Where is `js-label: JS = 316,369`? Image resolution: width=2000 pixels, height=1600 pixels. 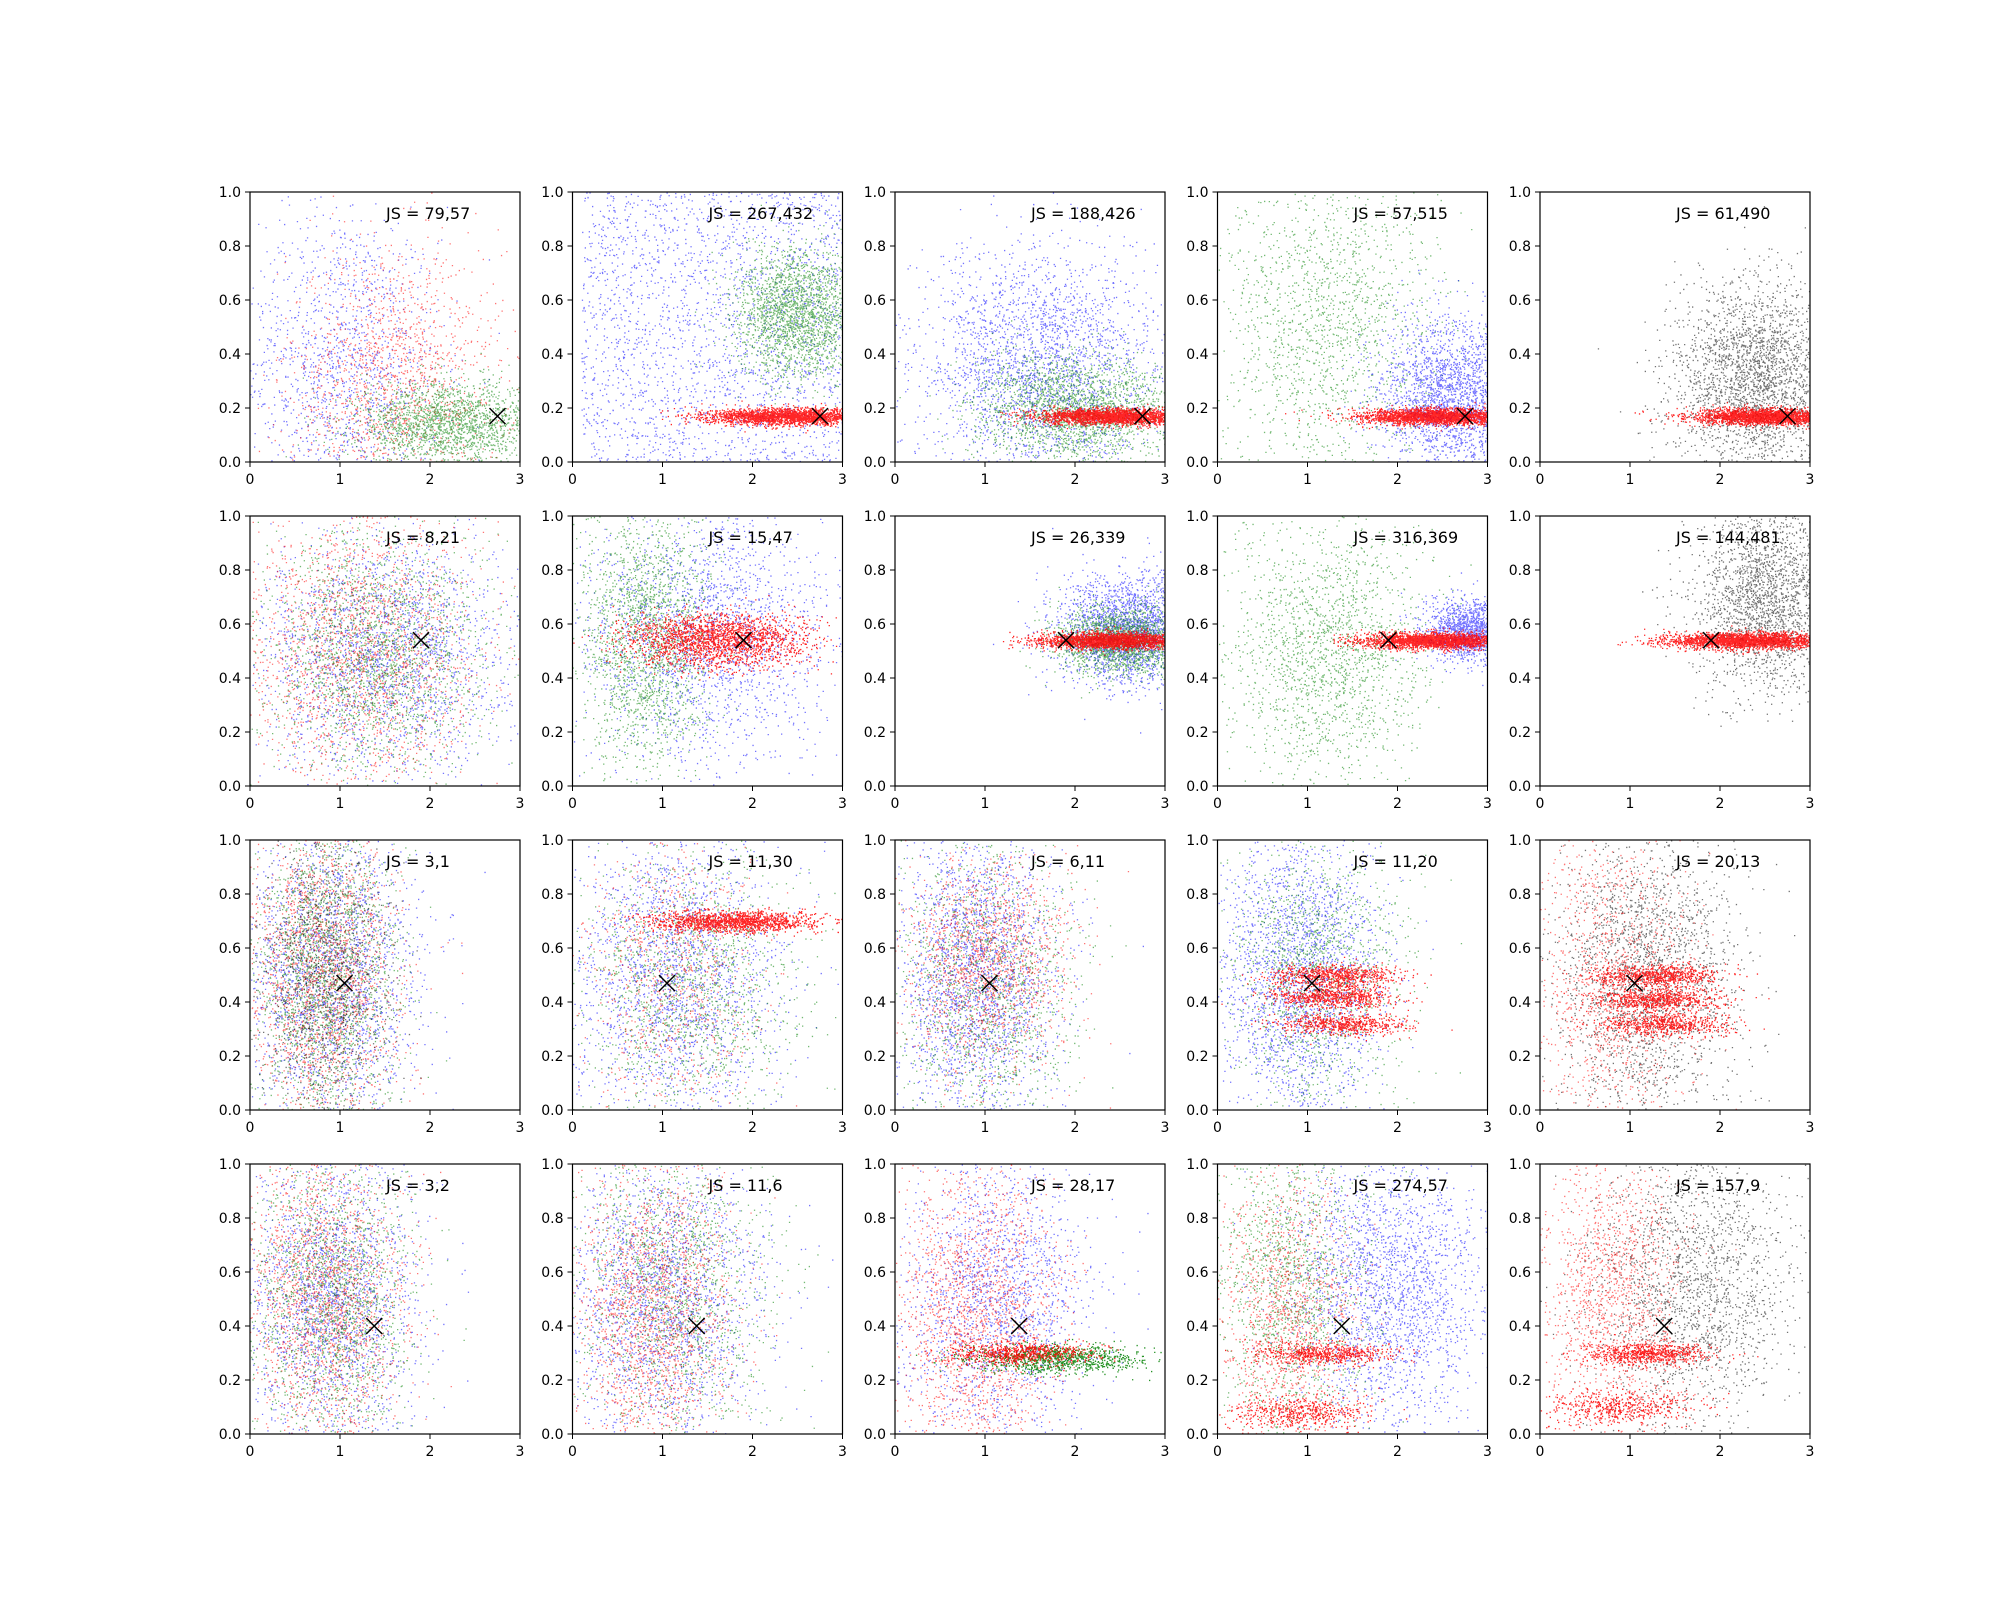
js-label: JS = 316,369 is located at coordinates (1406, 537).